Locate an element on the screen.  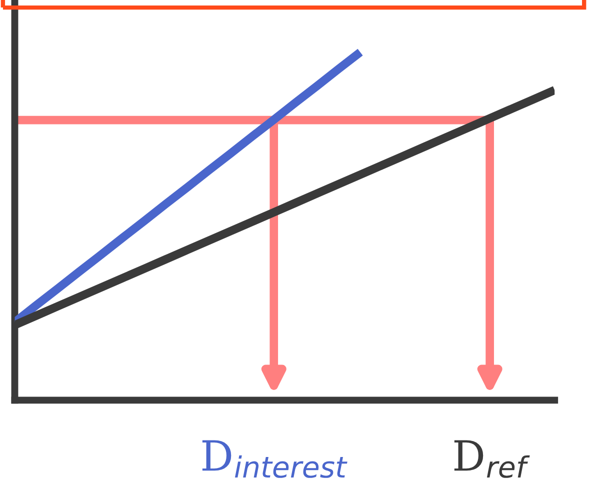
x-tick-label: D$_{interest}$ is located at coordinates (275, 459).